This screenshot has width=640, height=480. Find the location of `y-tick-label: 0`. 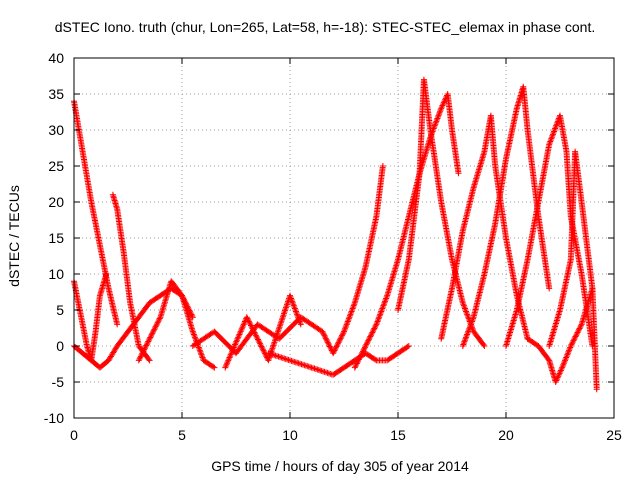

y-tick-label: 0 is located at coordinates (60, 346).